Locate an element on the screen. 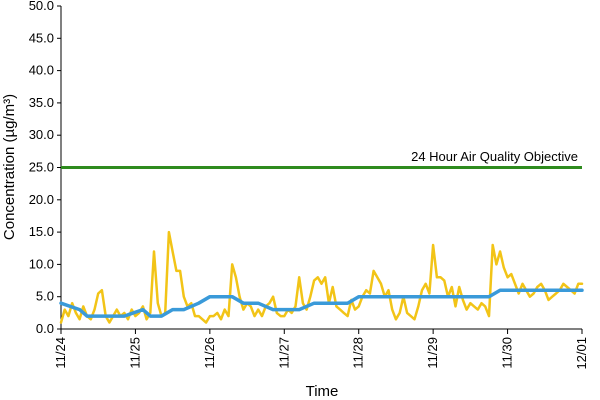 The height and width of the screenshot is (400, 600). x-tick-label: 11/25 is located at coordinates (134, 353).